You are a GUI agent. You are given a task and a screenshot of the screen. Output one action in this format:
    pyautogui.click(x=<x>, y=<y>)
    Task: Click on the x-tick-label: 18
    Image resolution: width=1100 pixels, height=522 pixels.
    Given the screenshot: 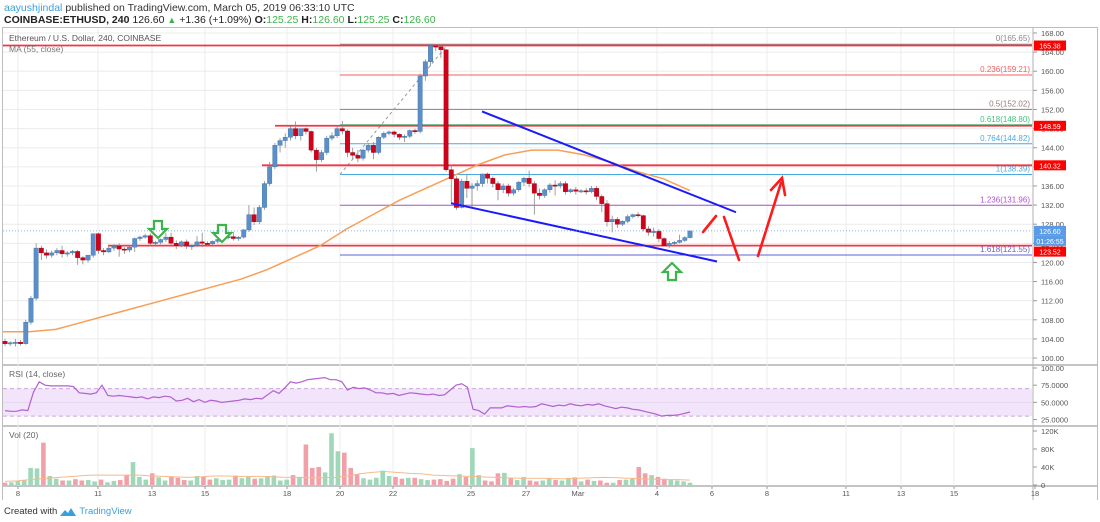 What is the action you would take?
    pyautogui.click(x=287, y=493)
    